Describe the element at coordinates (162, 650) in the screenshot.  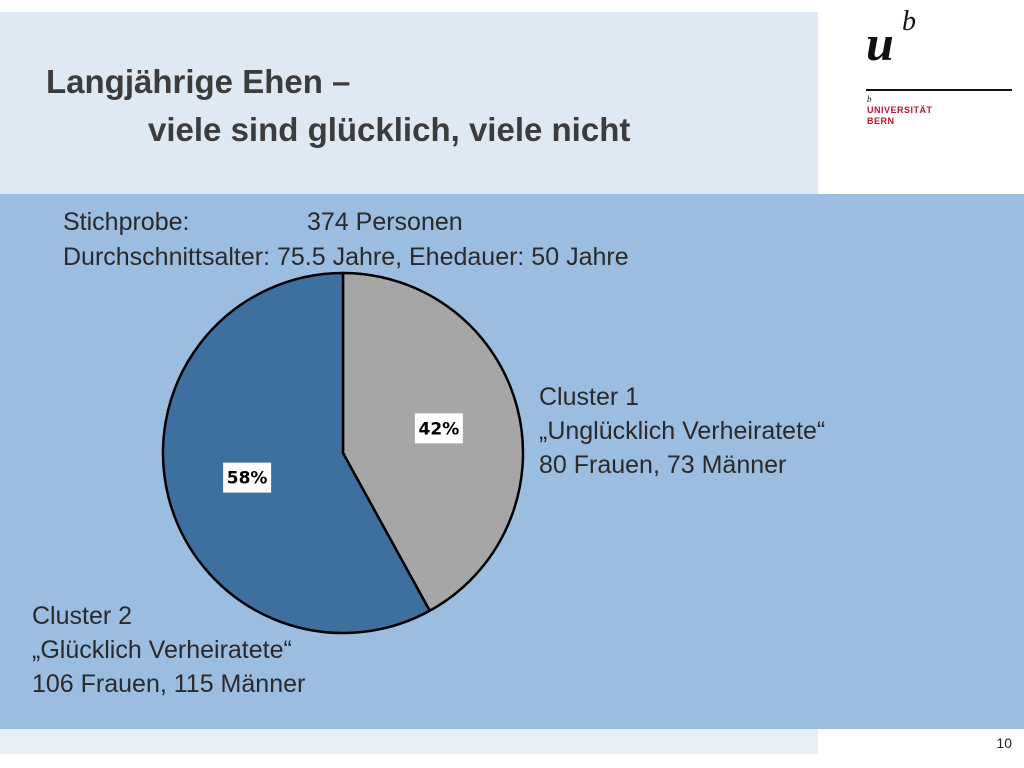
I see `cluster-2-label: „Glücklich Verheiratete“` at that location.